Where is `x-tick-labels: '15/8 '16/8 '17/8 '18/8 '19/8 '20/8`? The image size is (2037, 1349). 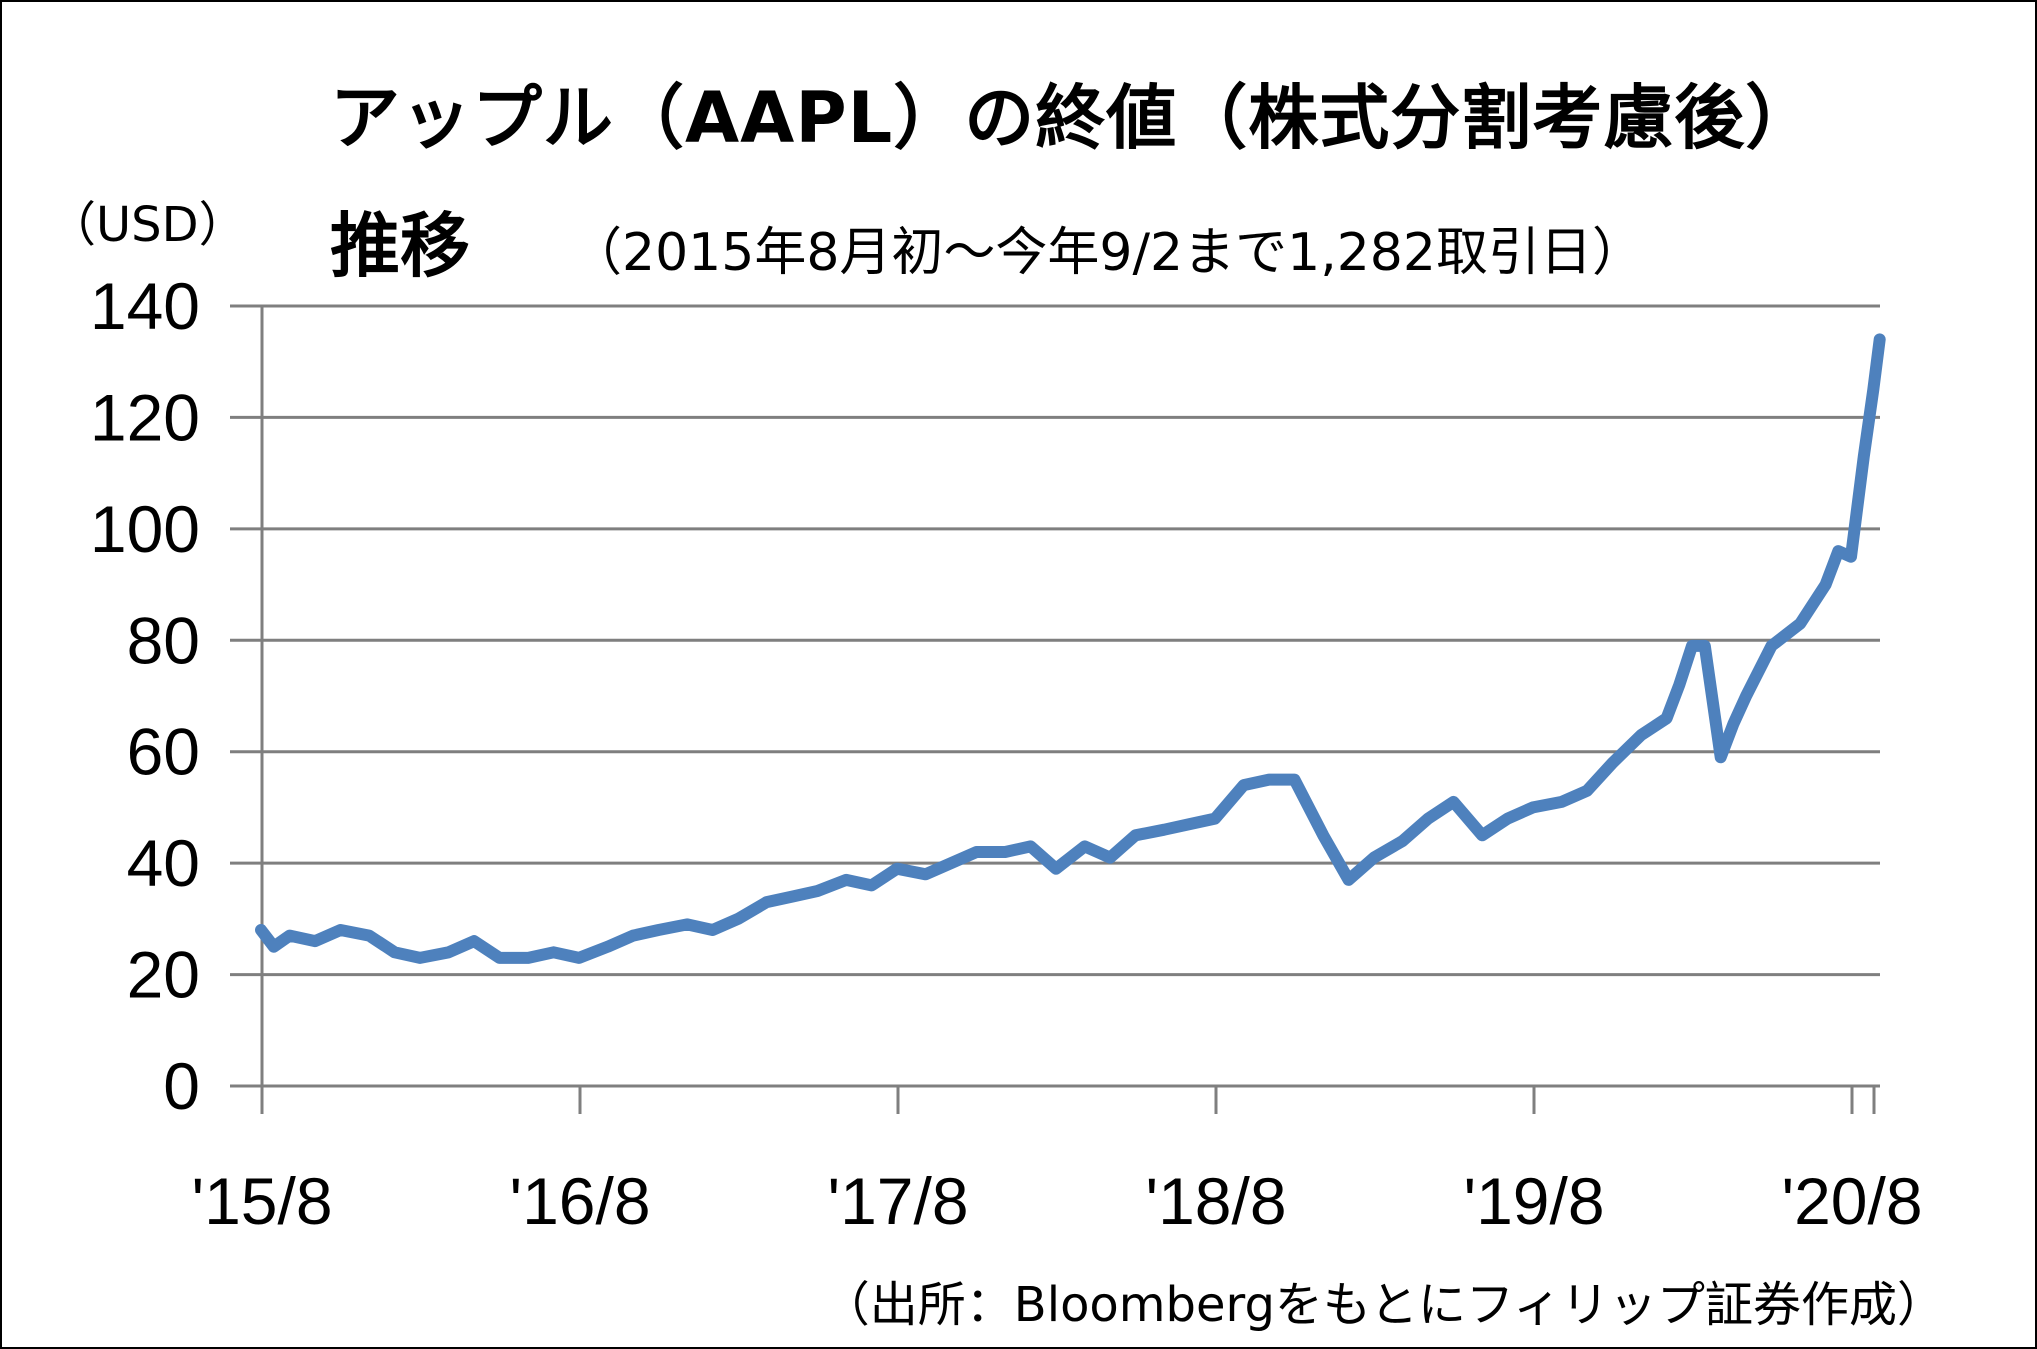
x-tick-labels: '15/8 '16/8 '17/8 '18/8 '19/8 '20/8 is located at coordinates (1056, 1201).